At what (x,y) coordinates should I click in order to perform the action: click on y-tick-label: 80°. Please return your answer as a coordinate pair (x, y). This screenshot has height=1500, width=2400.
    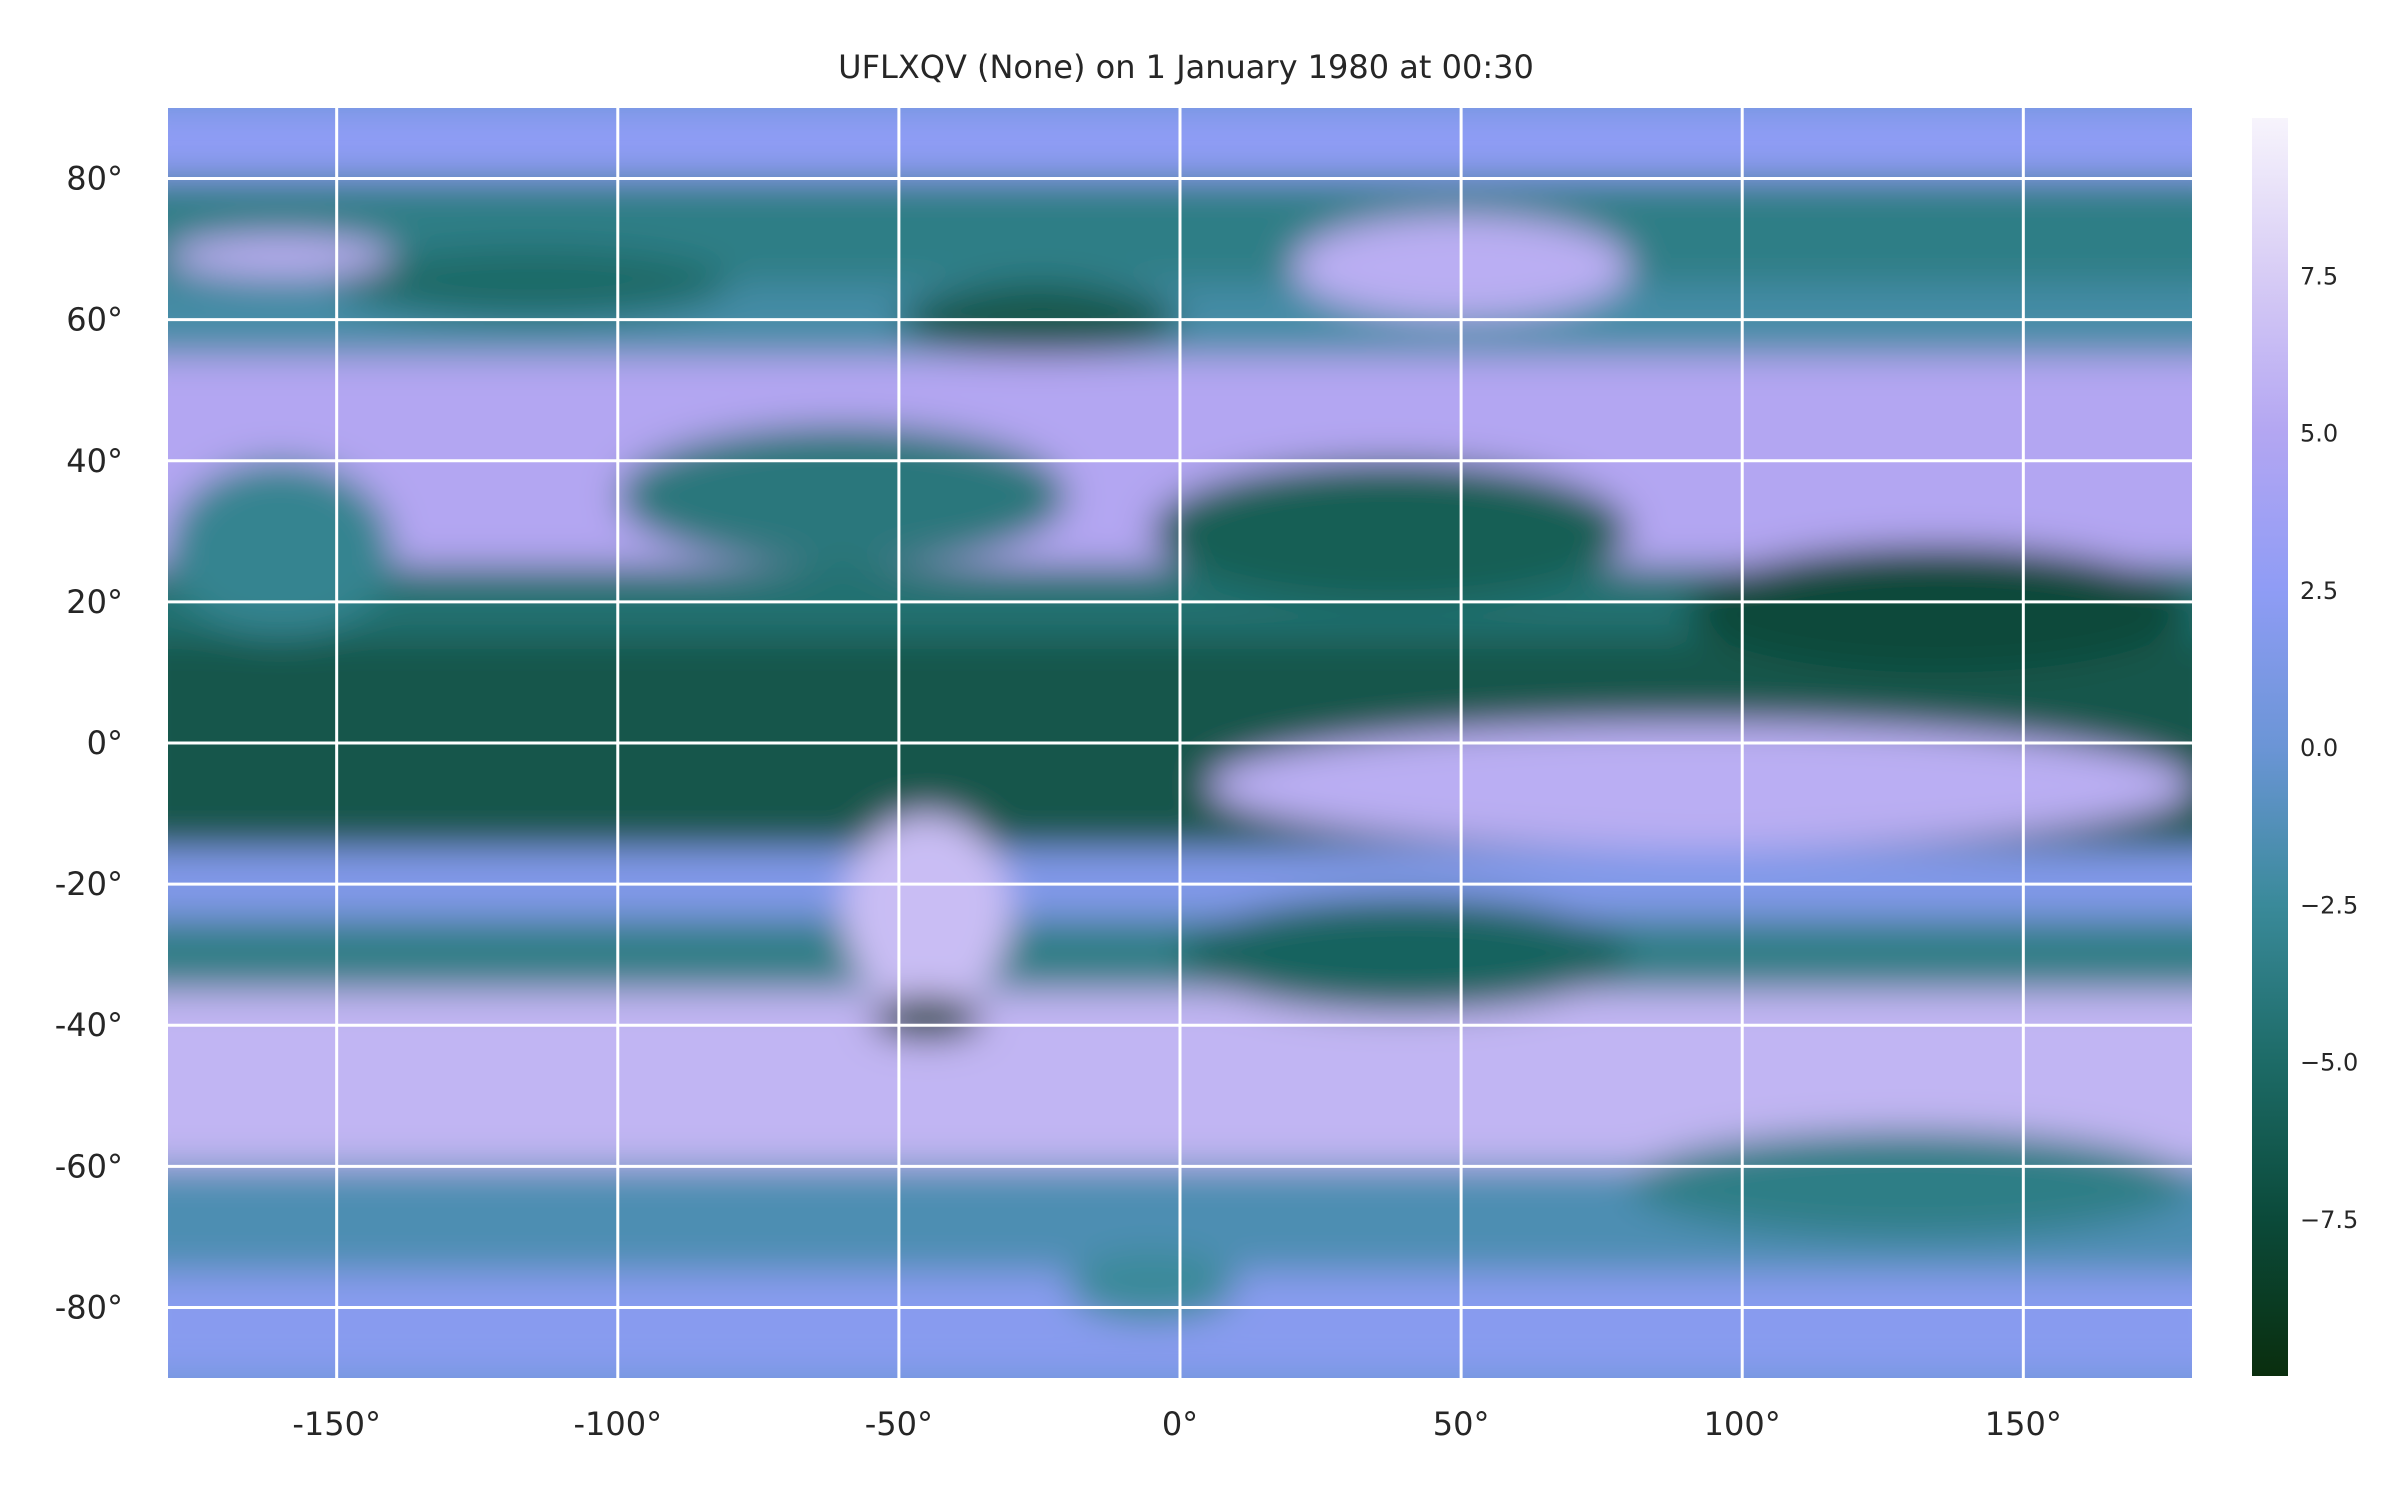
    Looking at the image, I should click on (94, 179).